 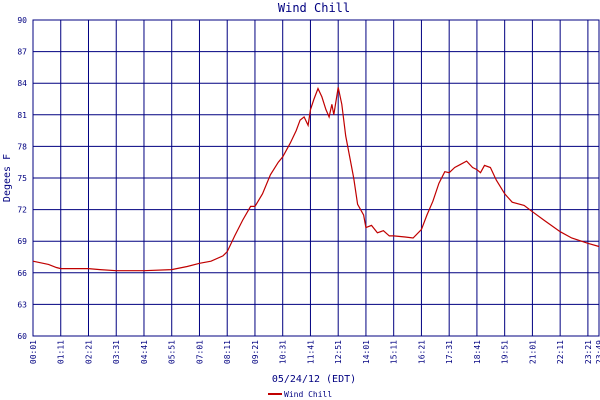 I want to click on chart-title: Wind Chill, so click(x=314, y=8).